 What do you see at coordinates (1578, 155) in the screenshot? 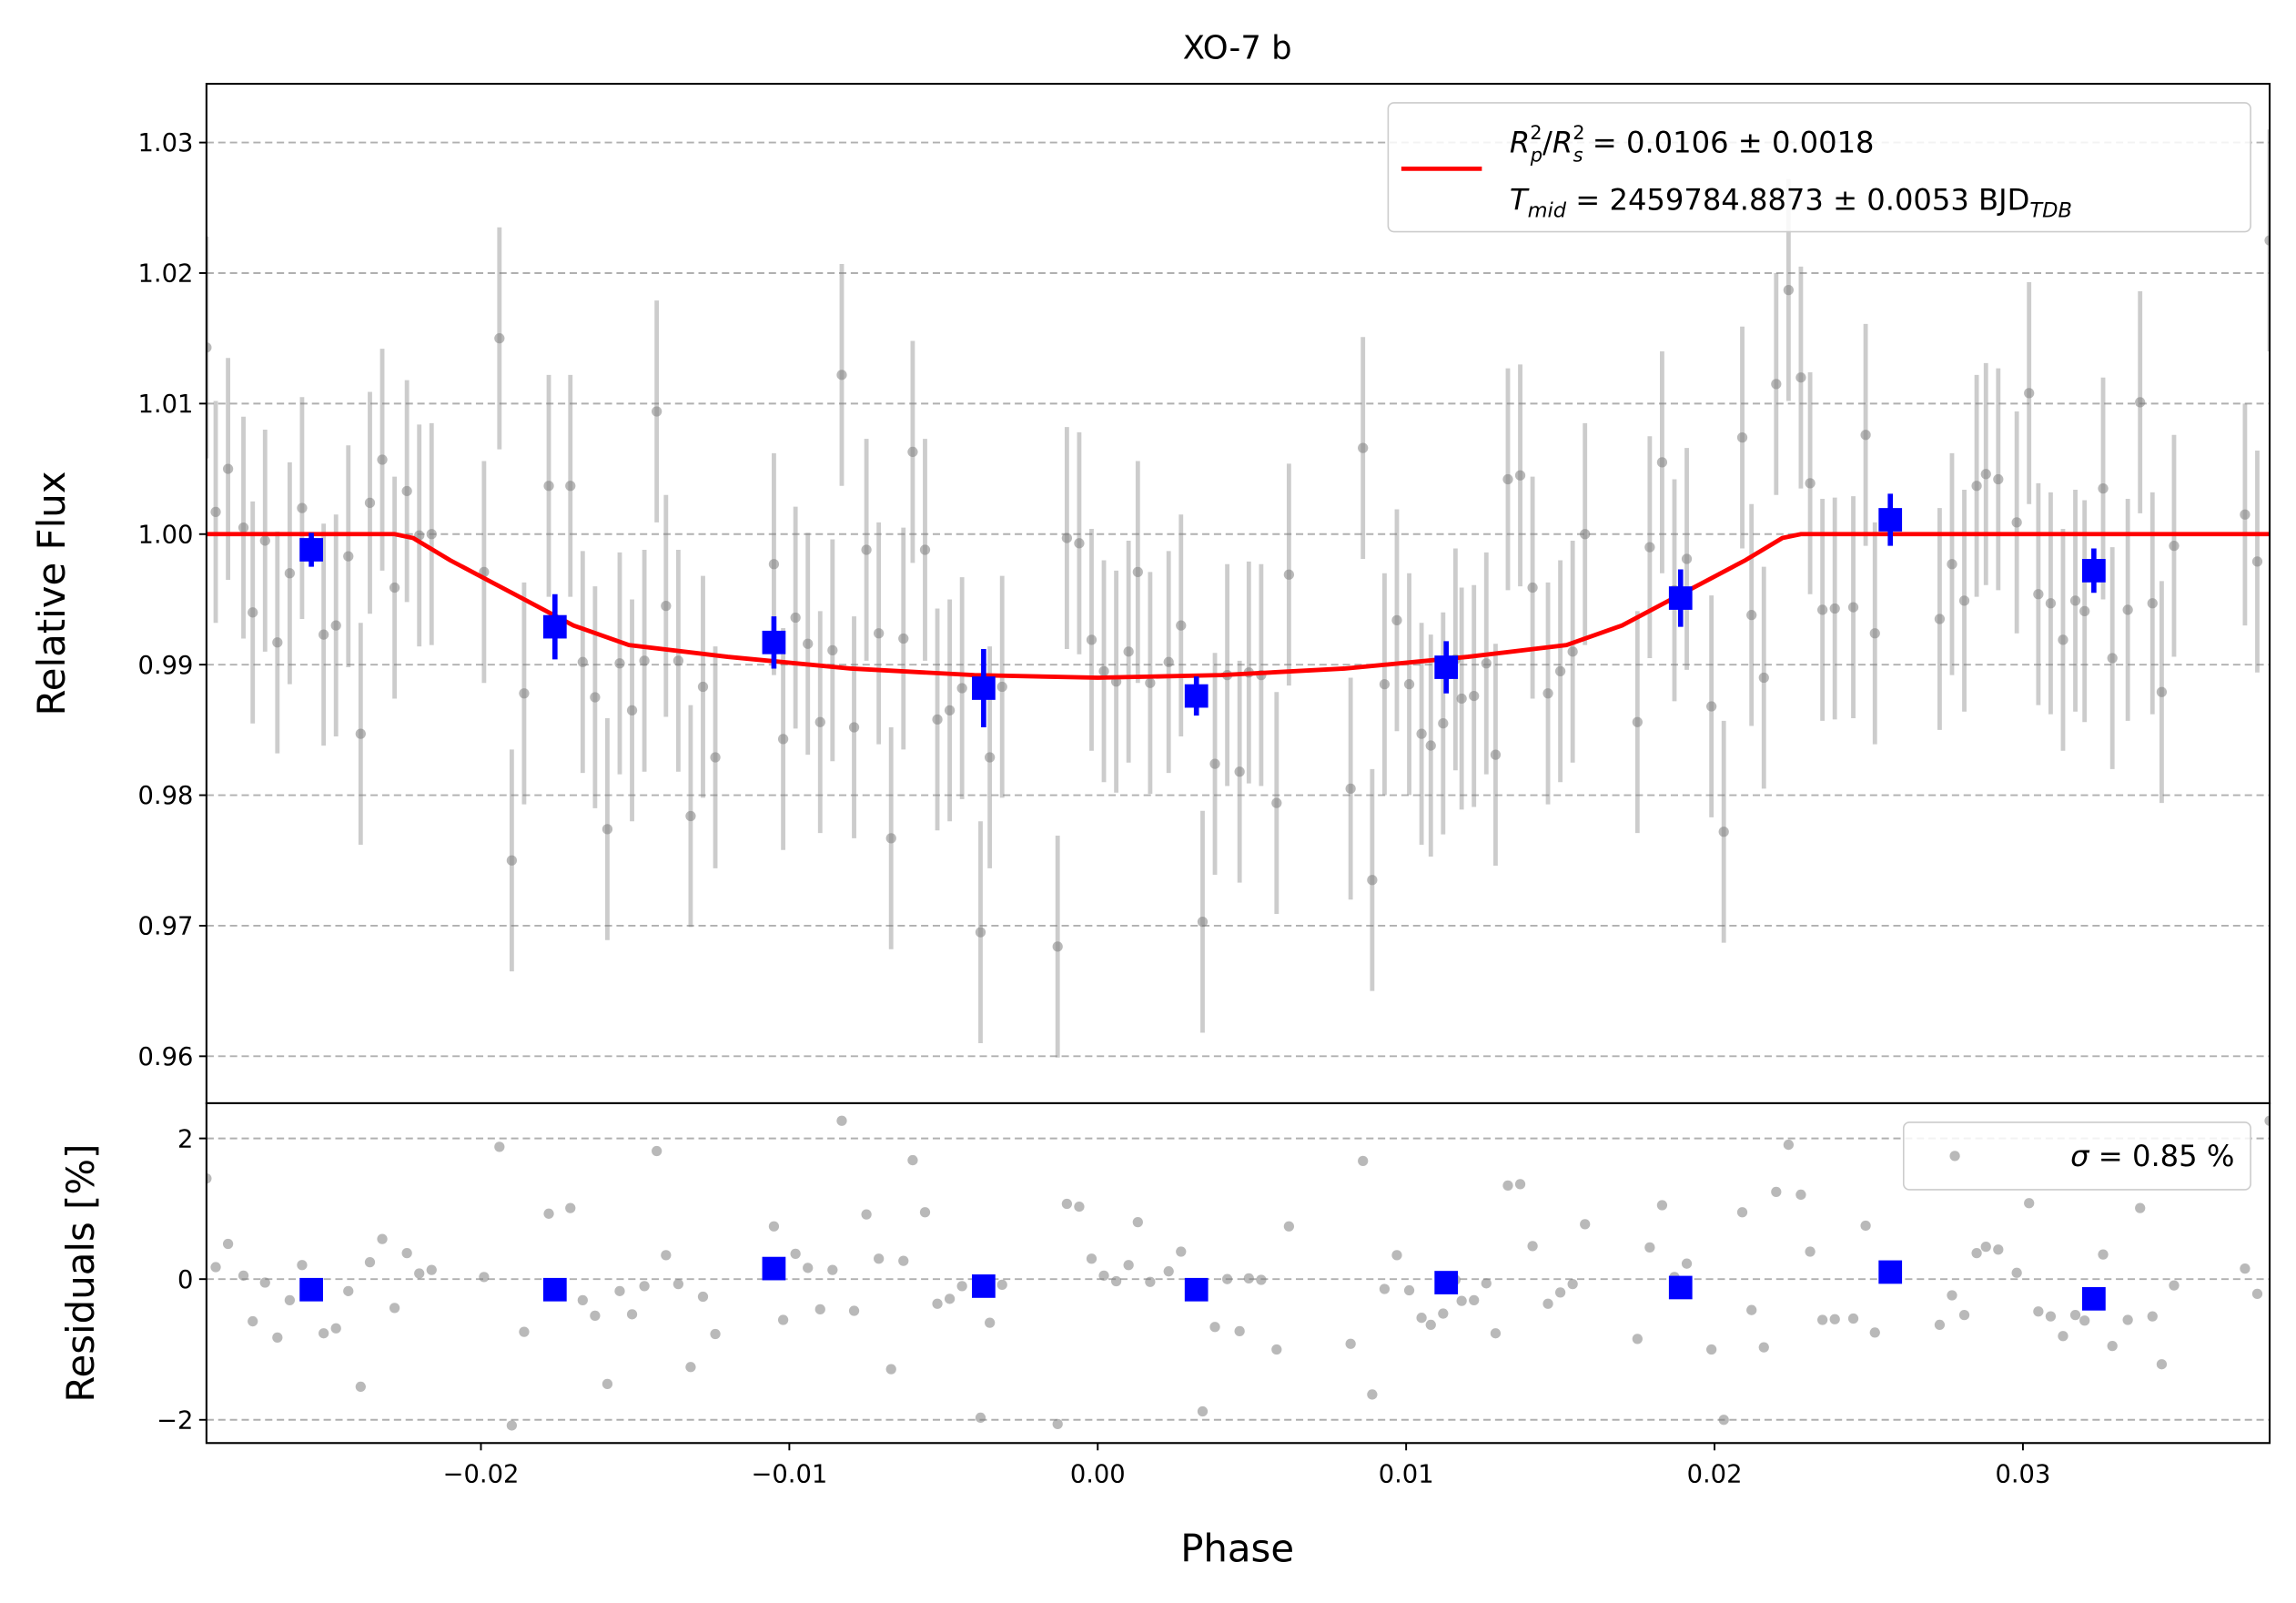
I see `legend-part: s` at bounding box center [1578, 155].